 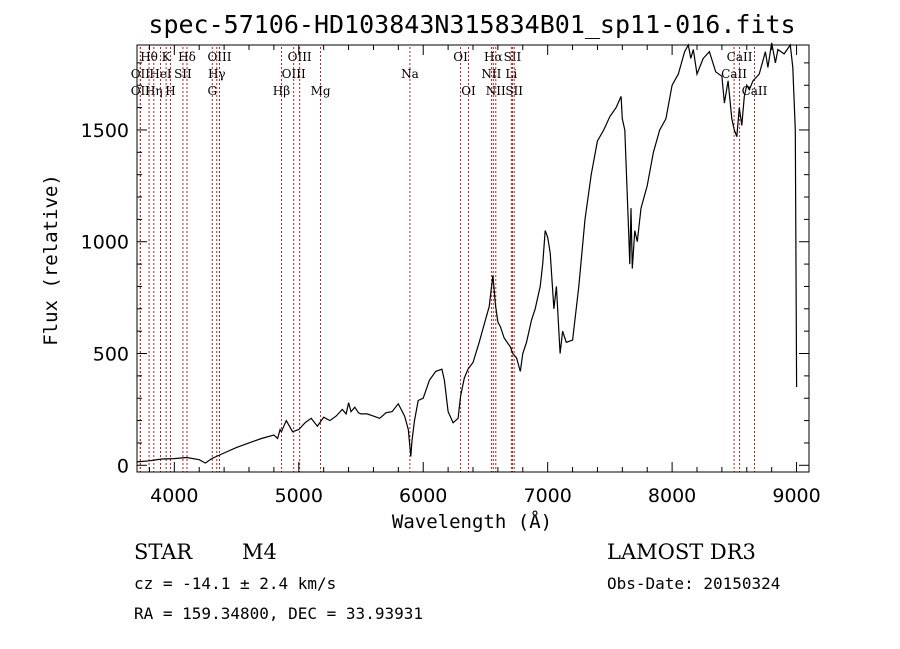 What do you see at coordinates (259, 552) in the screenshot?
I see `object-subclass: M4` at bounding box center [259, 552].